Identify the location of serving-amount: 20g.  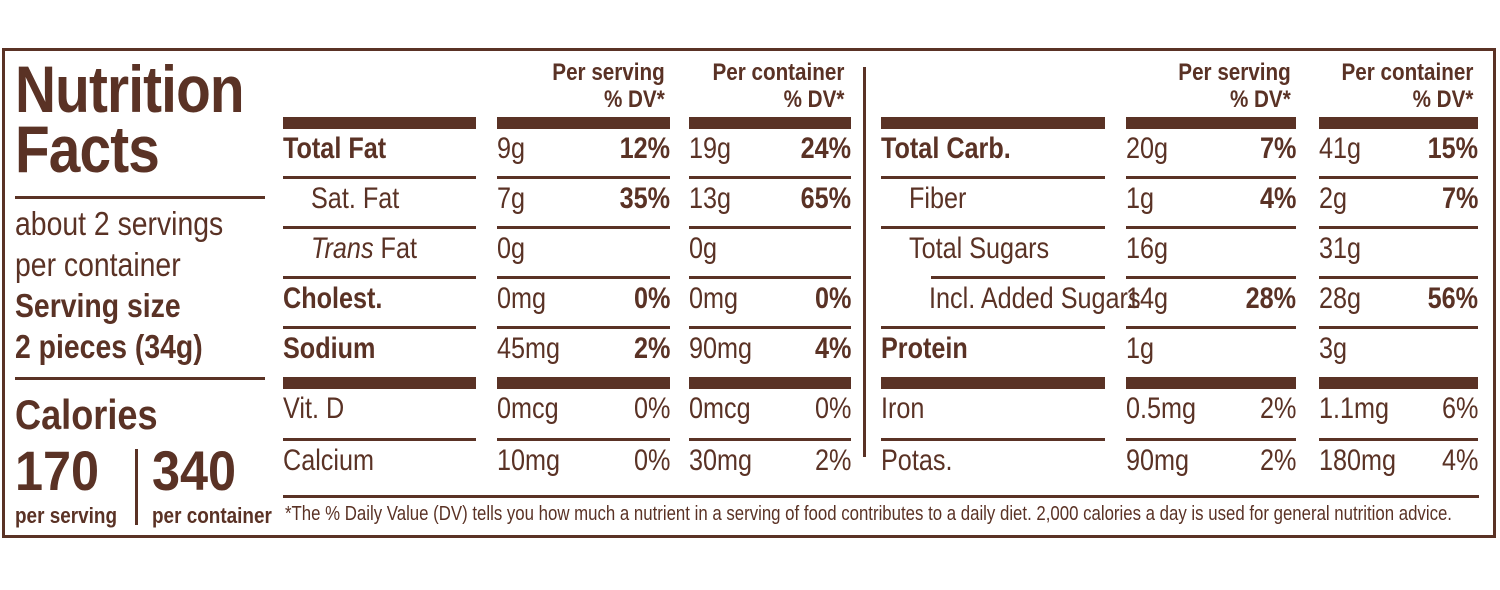
(1147, 148).